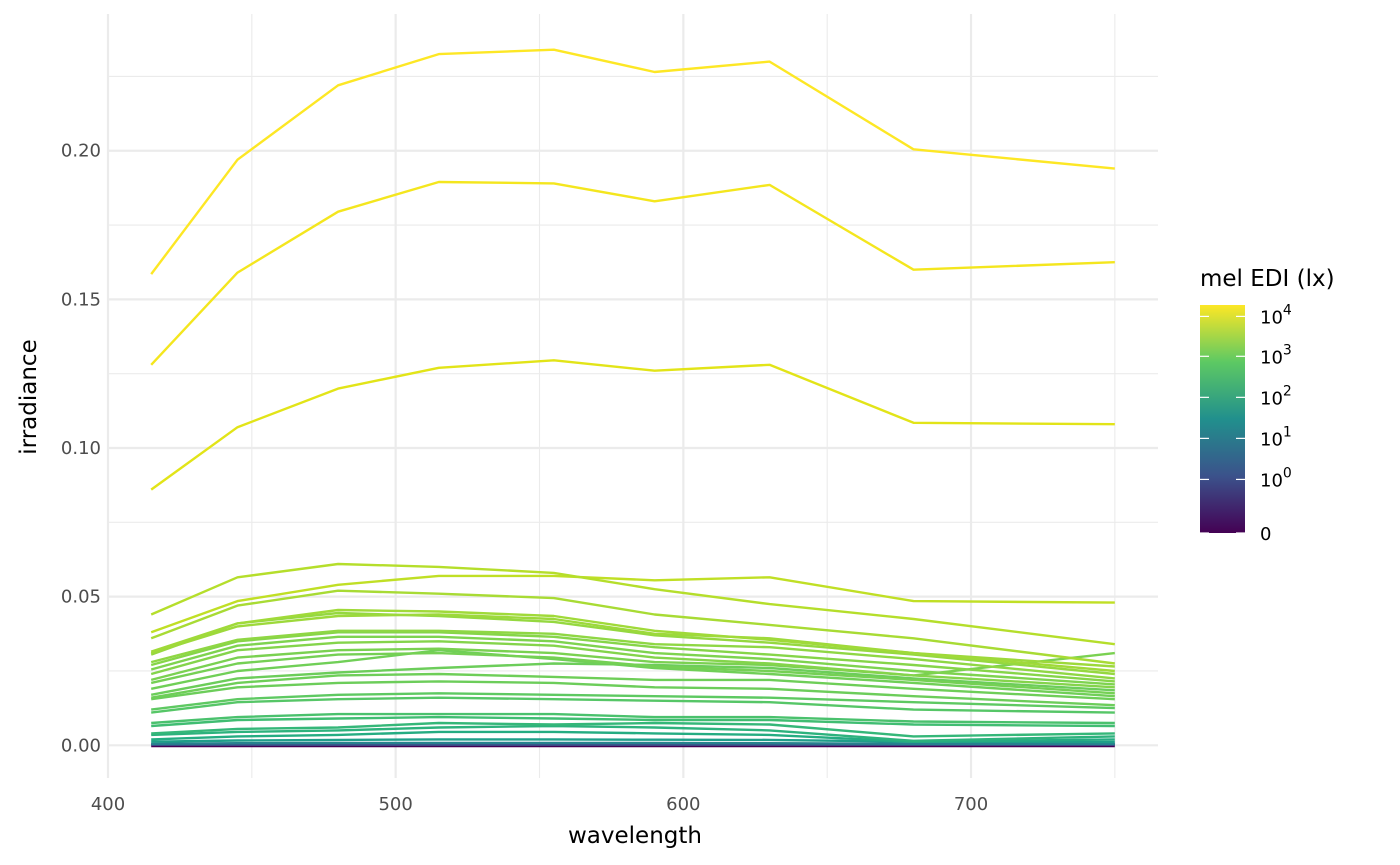 The width and height of the screenshot is (1400, 865). I want to click on legend: mel EDI (lx) 104 103 102 101 100 0, so click(1267, 405).